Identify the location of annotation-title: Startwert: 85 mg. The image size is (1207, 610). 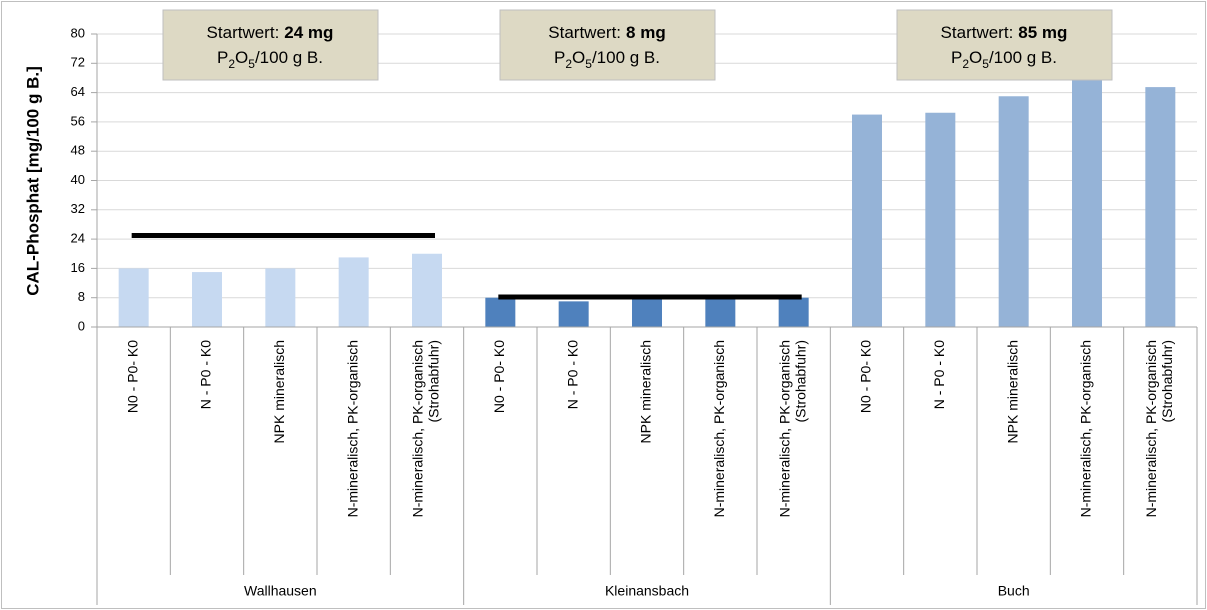
(1004, 32).